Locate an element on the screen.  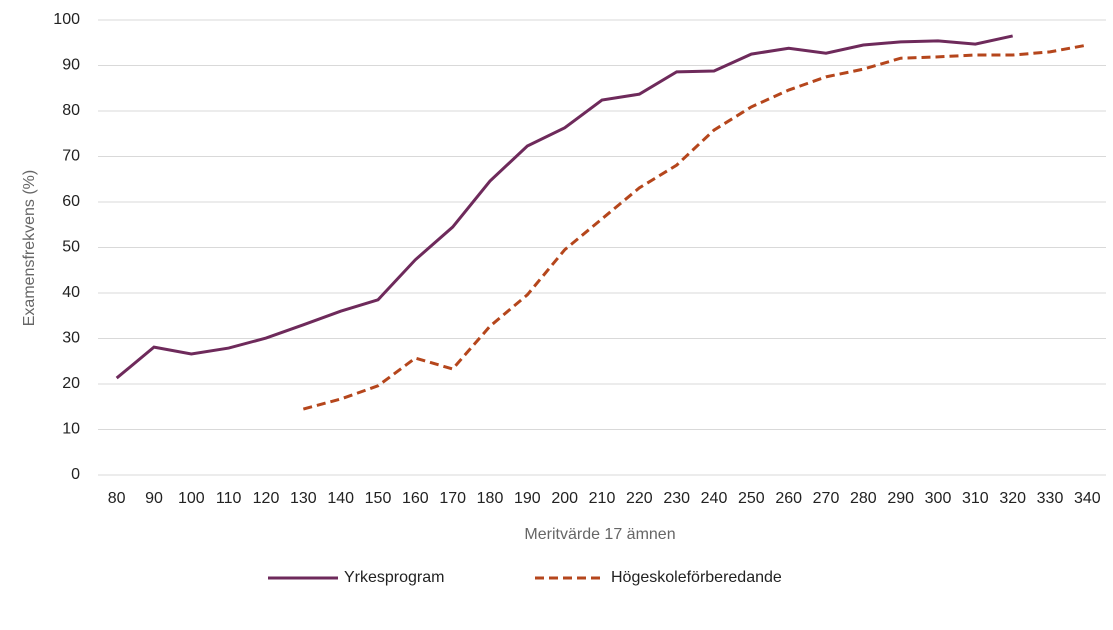
x-axis-label: Meritvärde 17 ämnen is located at coordinates (599, 534).